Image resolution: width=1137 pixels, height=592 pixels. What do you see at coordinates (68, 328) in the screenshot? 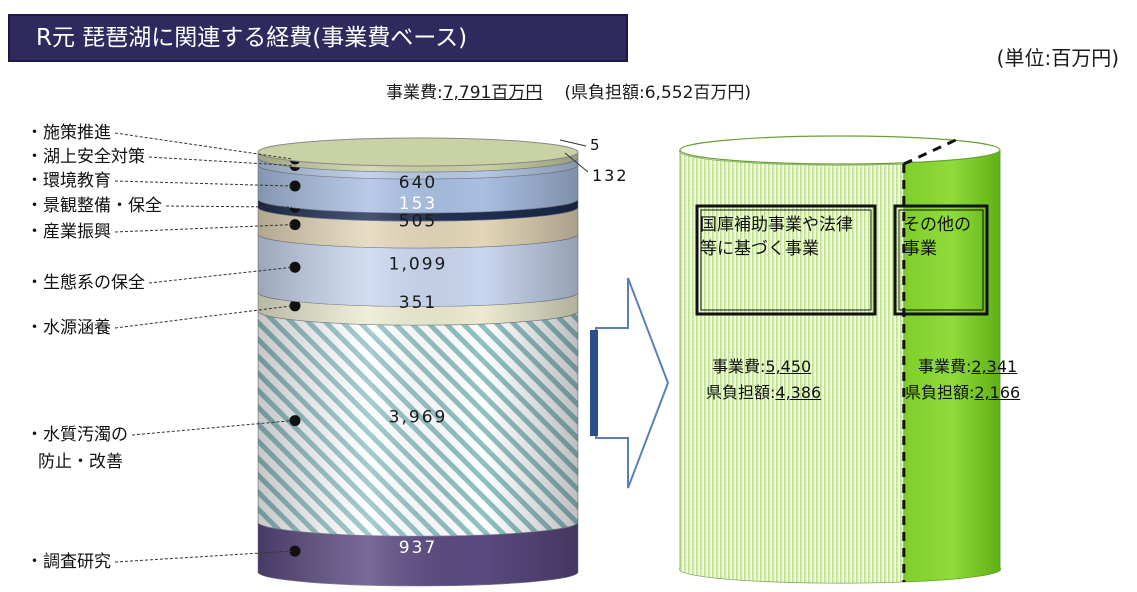
I see `category-label: ・水源涵養` at bounding box center [68, 328].